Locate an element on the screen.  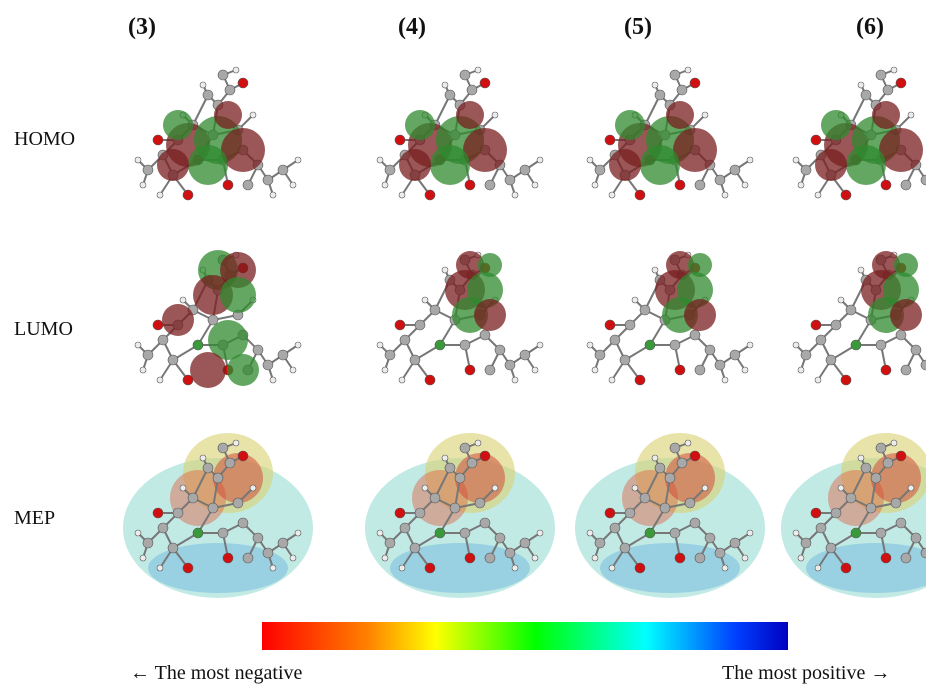
scale-label-positive: The most positive → is located at coordinates (806, 673).